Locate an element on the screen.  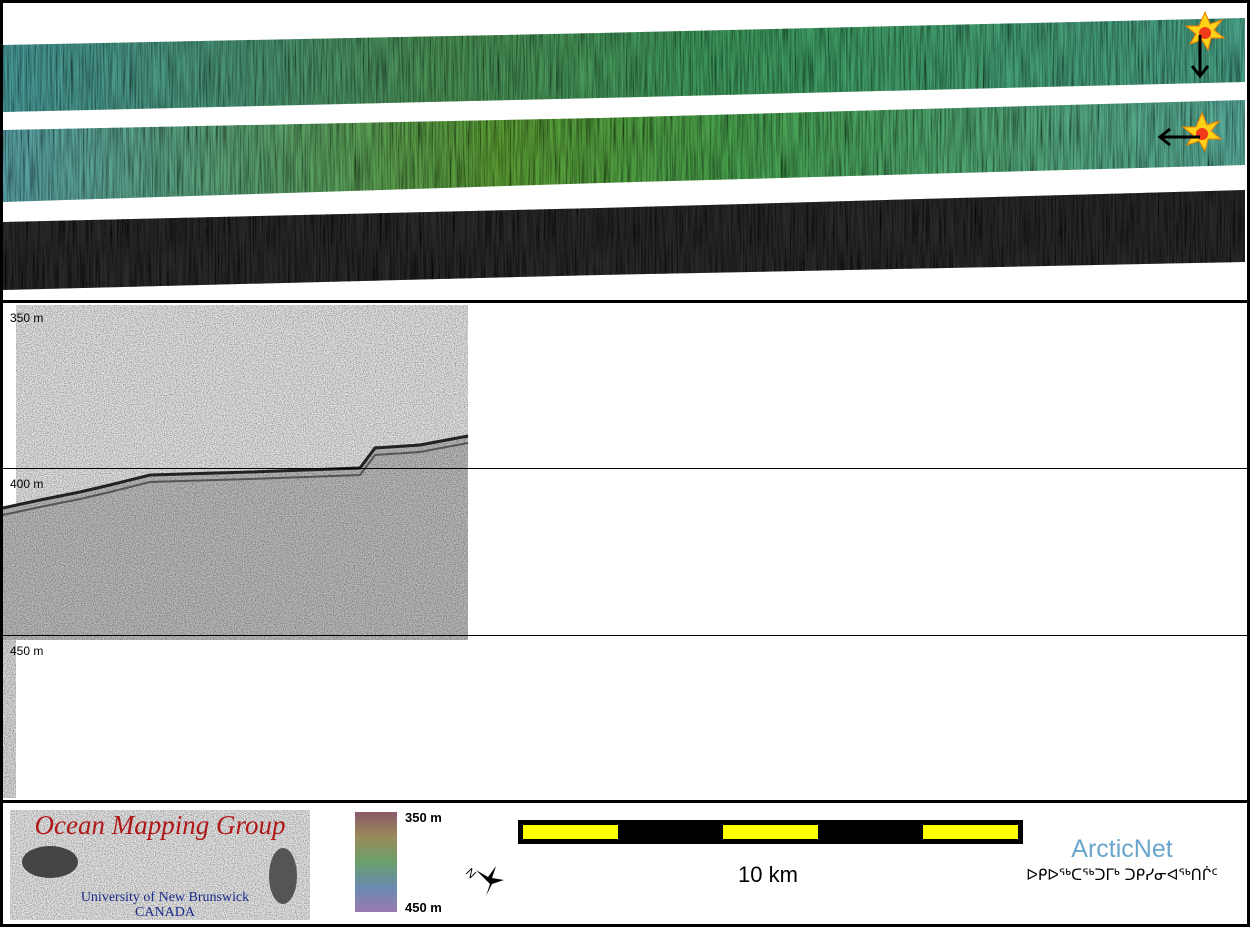
colorbar-label: 450 m is located at coordinates (423, 907).